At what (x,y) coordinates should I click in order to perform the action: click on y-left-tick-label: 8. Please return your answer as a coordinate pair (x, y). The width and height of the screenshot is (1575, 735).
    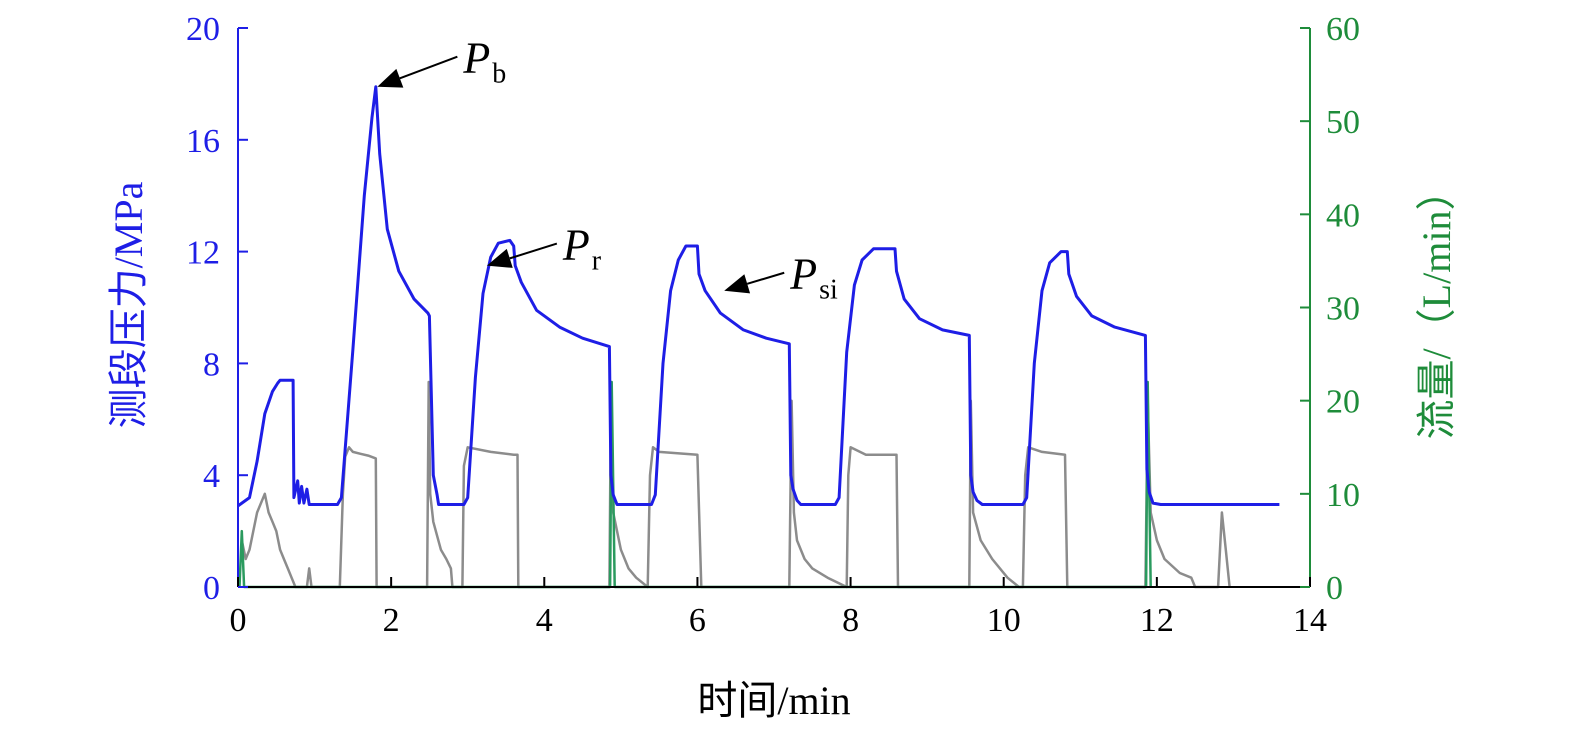
    Looking at the image, I should click on (211, 364).